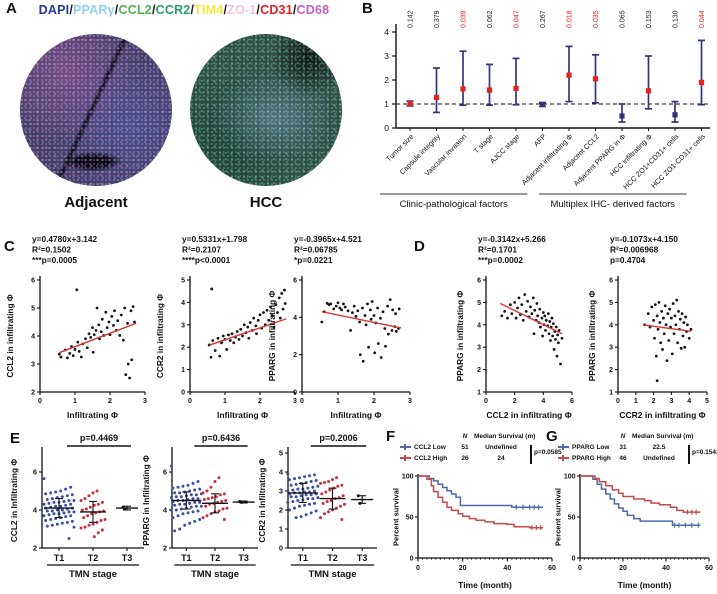 This screenshot has height=594, width=717. What do you see at coordinates (704, 452) in the screenshot?
I see `legend-p-value: p=0.1543` at bounding box center [704, 452].